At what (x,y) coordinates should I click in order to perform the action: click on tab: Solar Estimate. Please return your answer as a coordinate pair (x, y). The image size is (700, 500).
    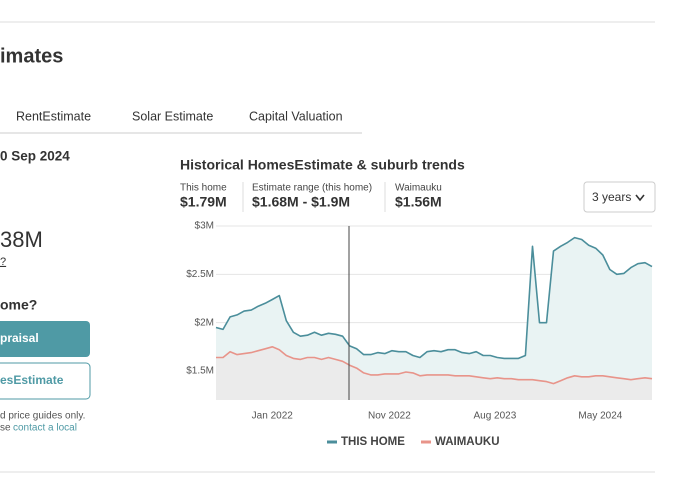
    Looking at the image, I should click on (172, 116).